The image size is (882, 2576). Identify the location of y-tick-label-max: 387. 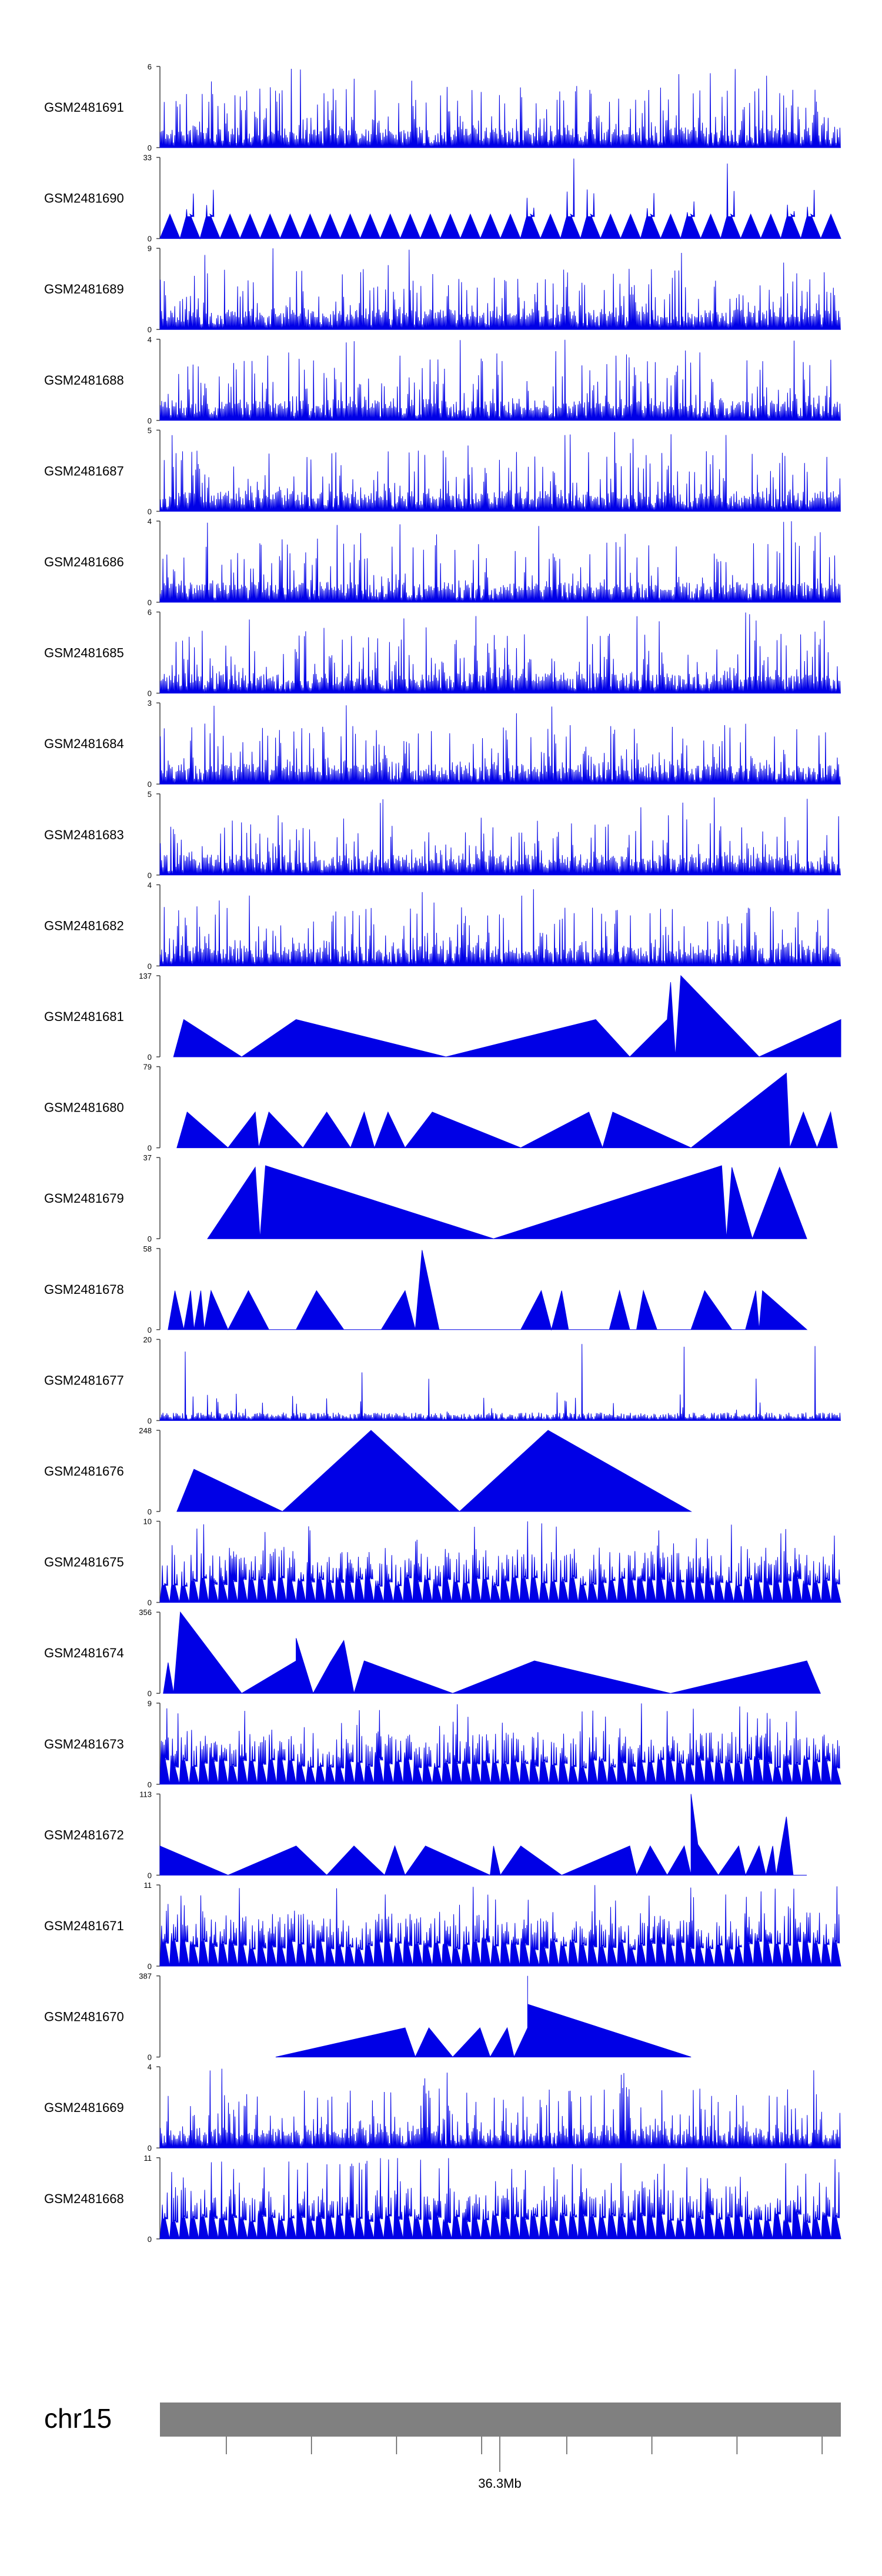
(145, 1976).